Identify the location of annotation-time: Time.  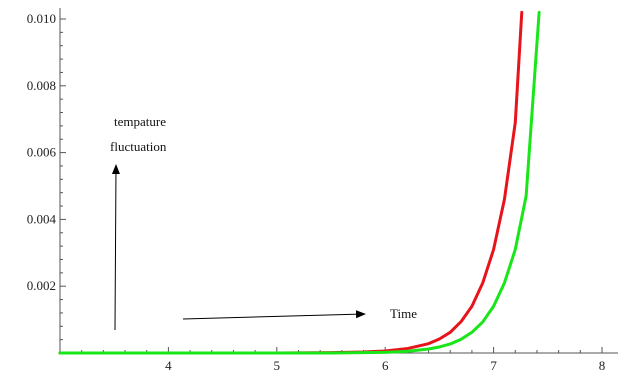
(403, 313).